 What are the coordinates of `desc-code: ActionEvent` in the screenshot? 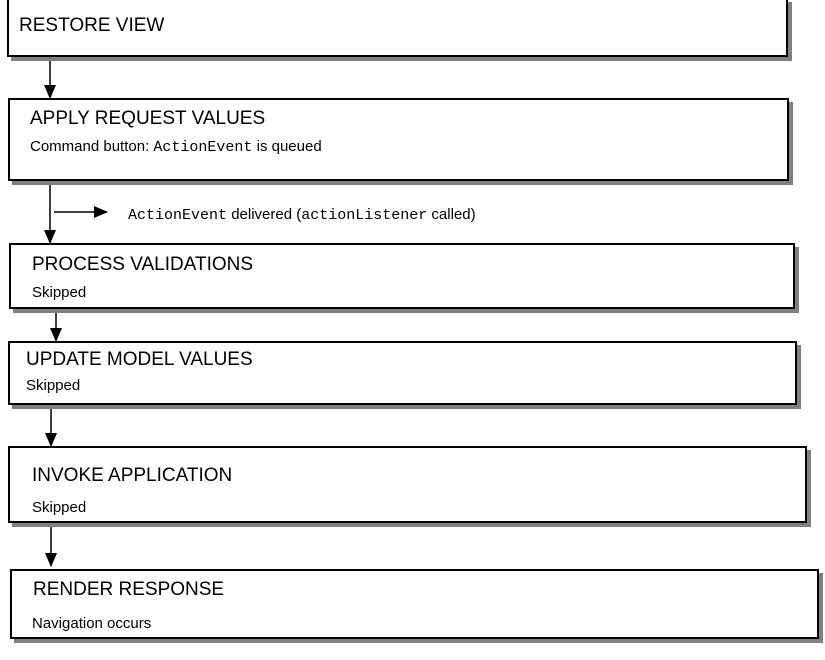 It's located at (203, 147).